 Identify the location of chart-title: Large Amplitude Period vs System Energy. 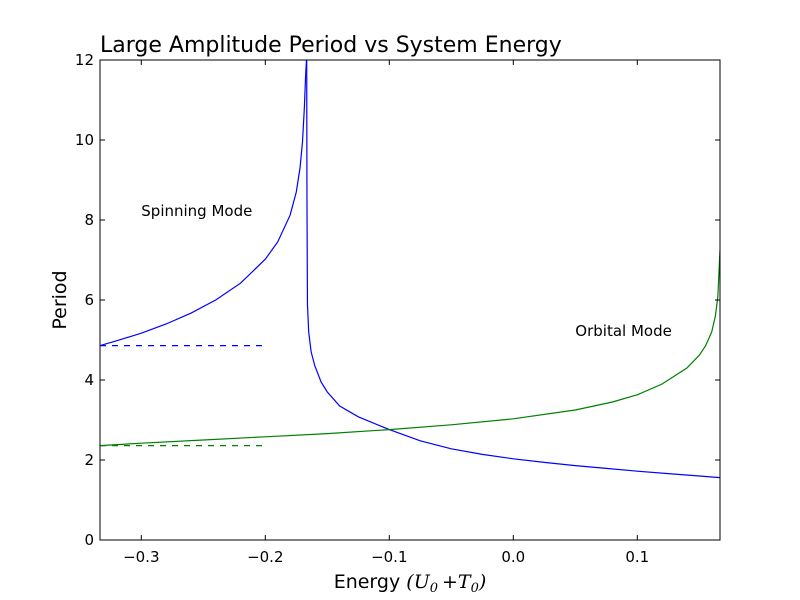
(331, 45).